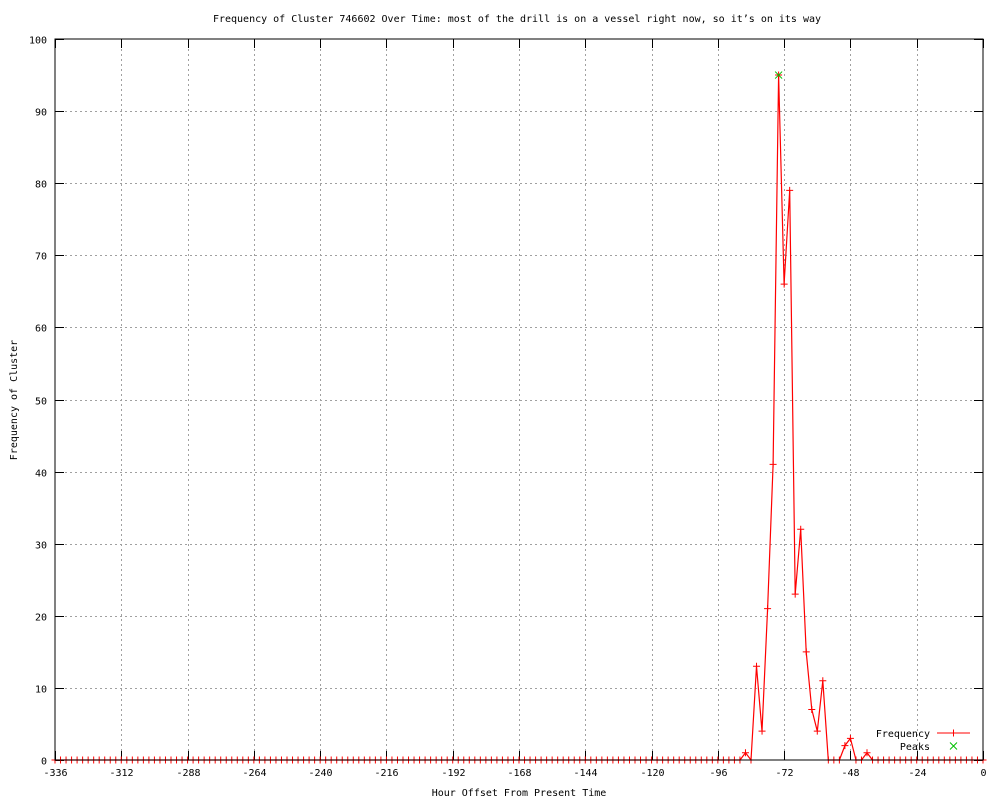 This screenshot has height=800, width=1000. Describe the element at coordinates (320, 773) in the screenshot. I see `x-tick-label: -240` at that location.